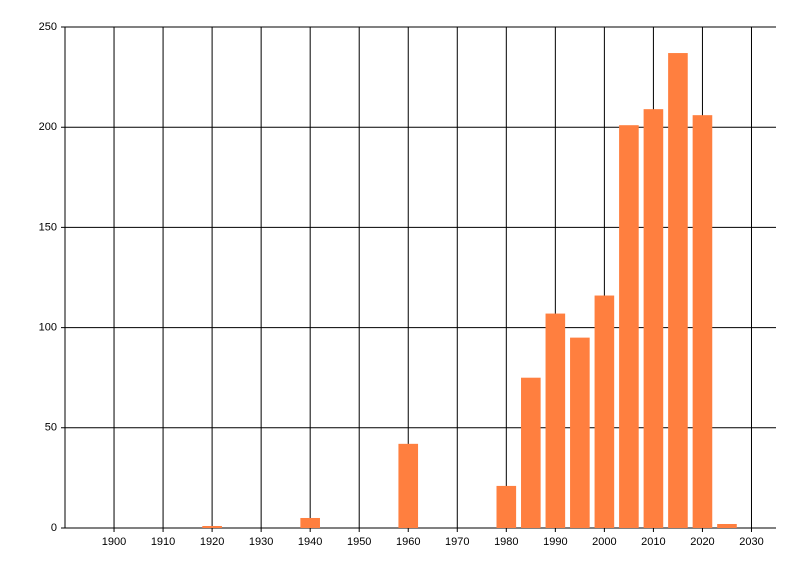 The image size is (800, 576). What do you see at coordinates (48, 127) in the screenshot?
I see `y-tick-label: 200` at bounding box center [48, 127].